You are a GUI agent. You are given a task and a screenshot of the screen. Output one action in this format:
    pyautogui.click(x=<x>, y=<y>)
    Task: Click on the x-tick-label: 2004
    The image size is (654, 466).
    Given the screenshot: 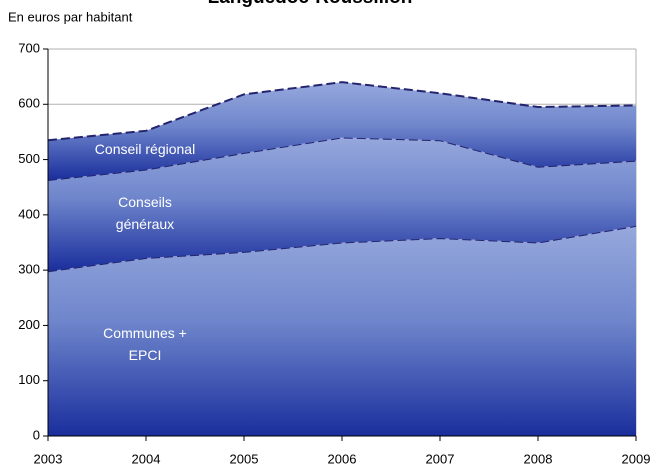 What is the action you would take?
    pyautogui.click(x=146, y=458)
    